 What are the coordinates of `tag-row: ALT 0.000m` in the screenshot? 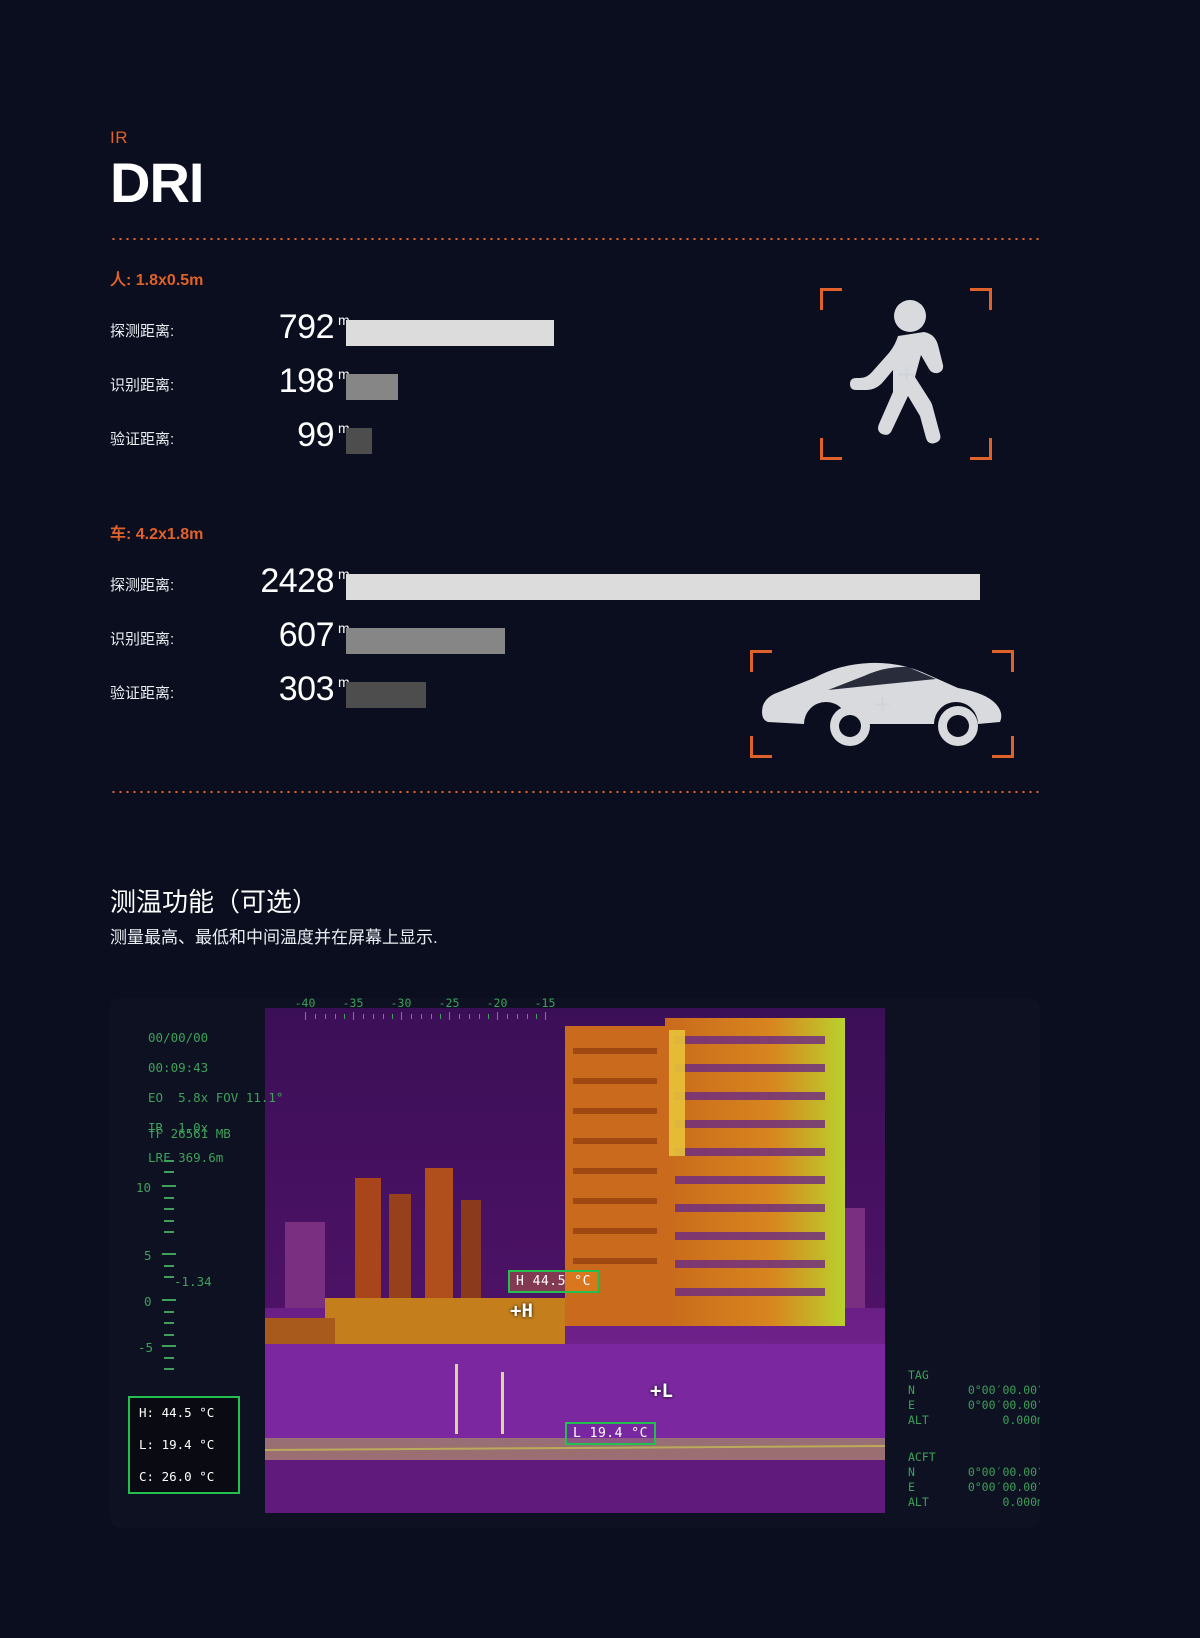 It's located at (974, 1420).